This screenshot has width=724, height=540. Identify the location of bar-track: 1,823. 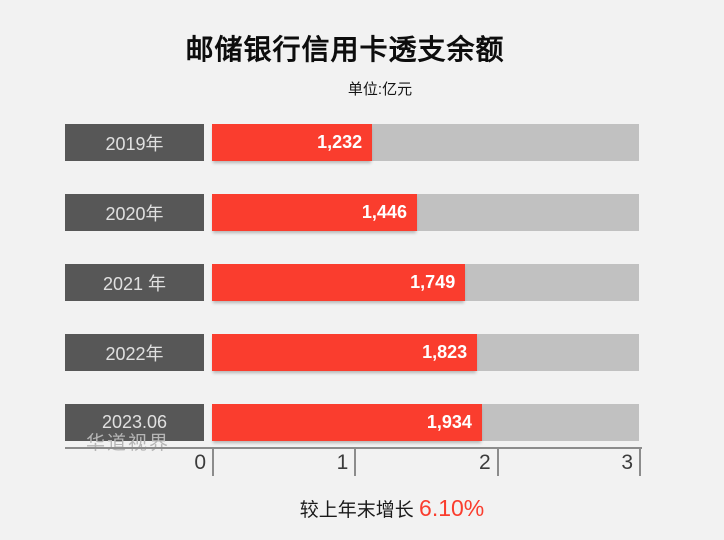
(425, 352).